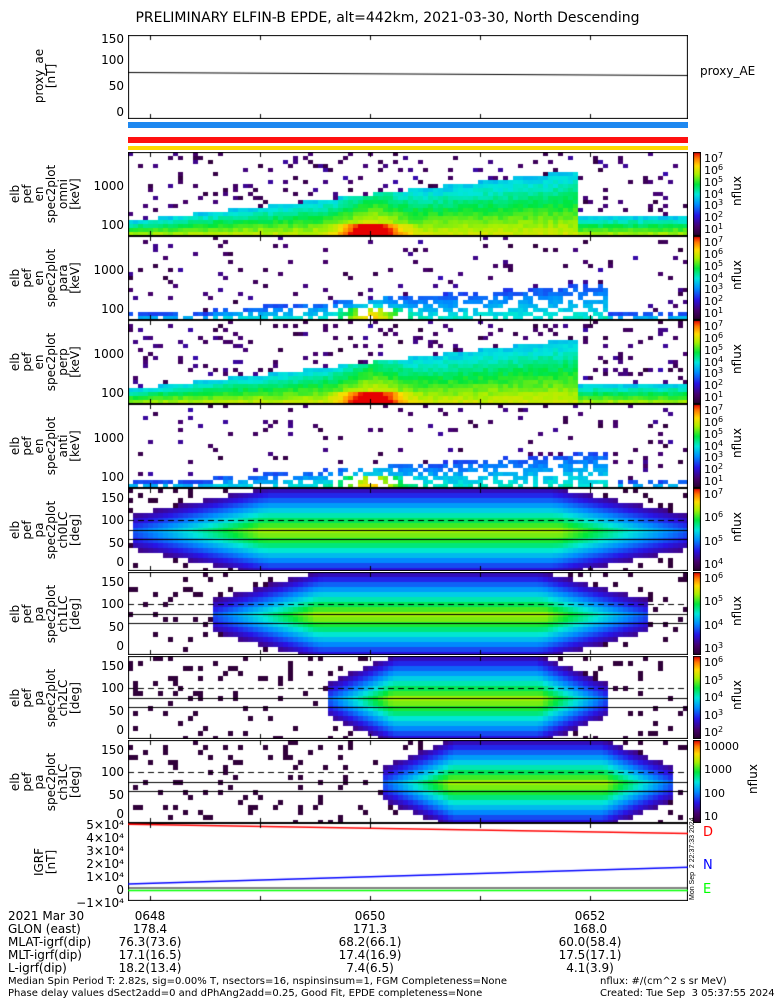 This screenshot has width=775, height=1000. What do you see at coordinates (150, 955) in the screenshot?
I see `orbit-value: 17.1(16.5)` at bounding box center [150, 955].